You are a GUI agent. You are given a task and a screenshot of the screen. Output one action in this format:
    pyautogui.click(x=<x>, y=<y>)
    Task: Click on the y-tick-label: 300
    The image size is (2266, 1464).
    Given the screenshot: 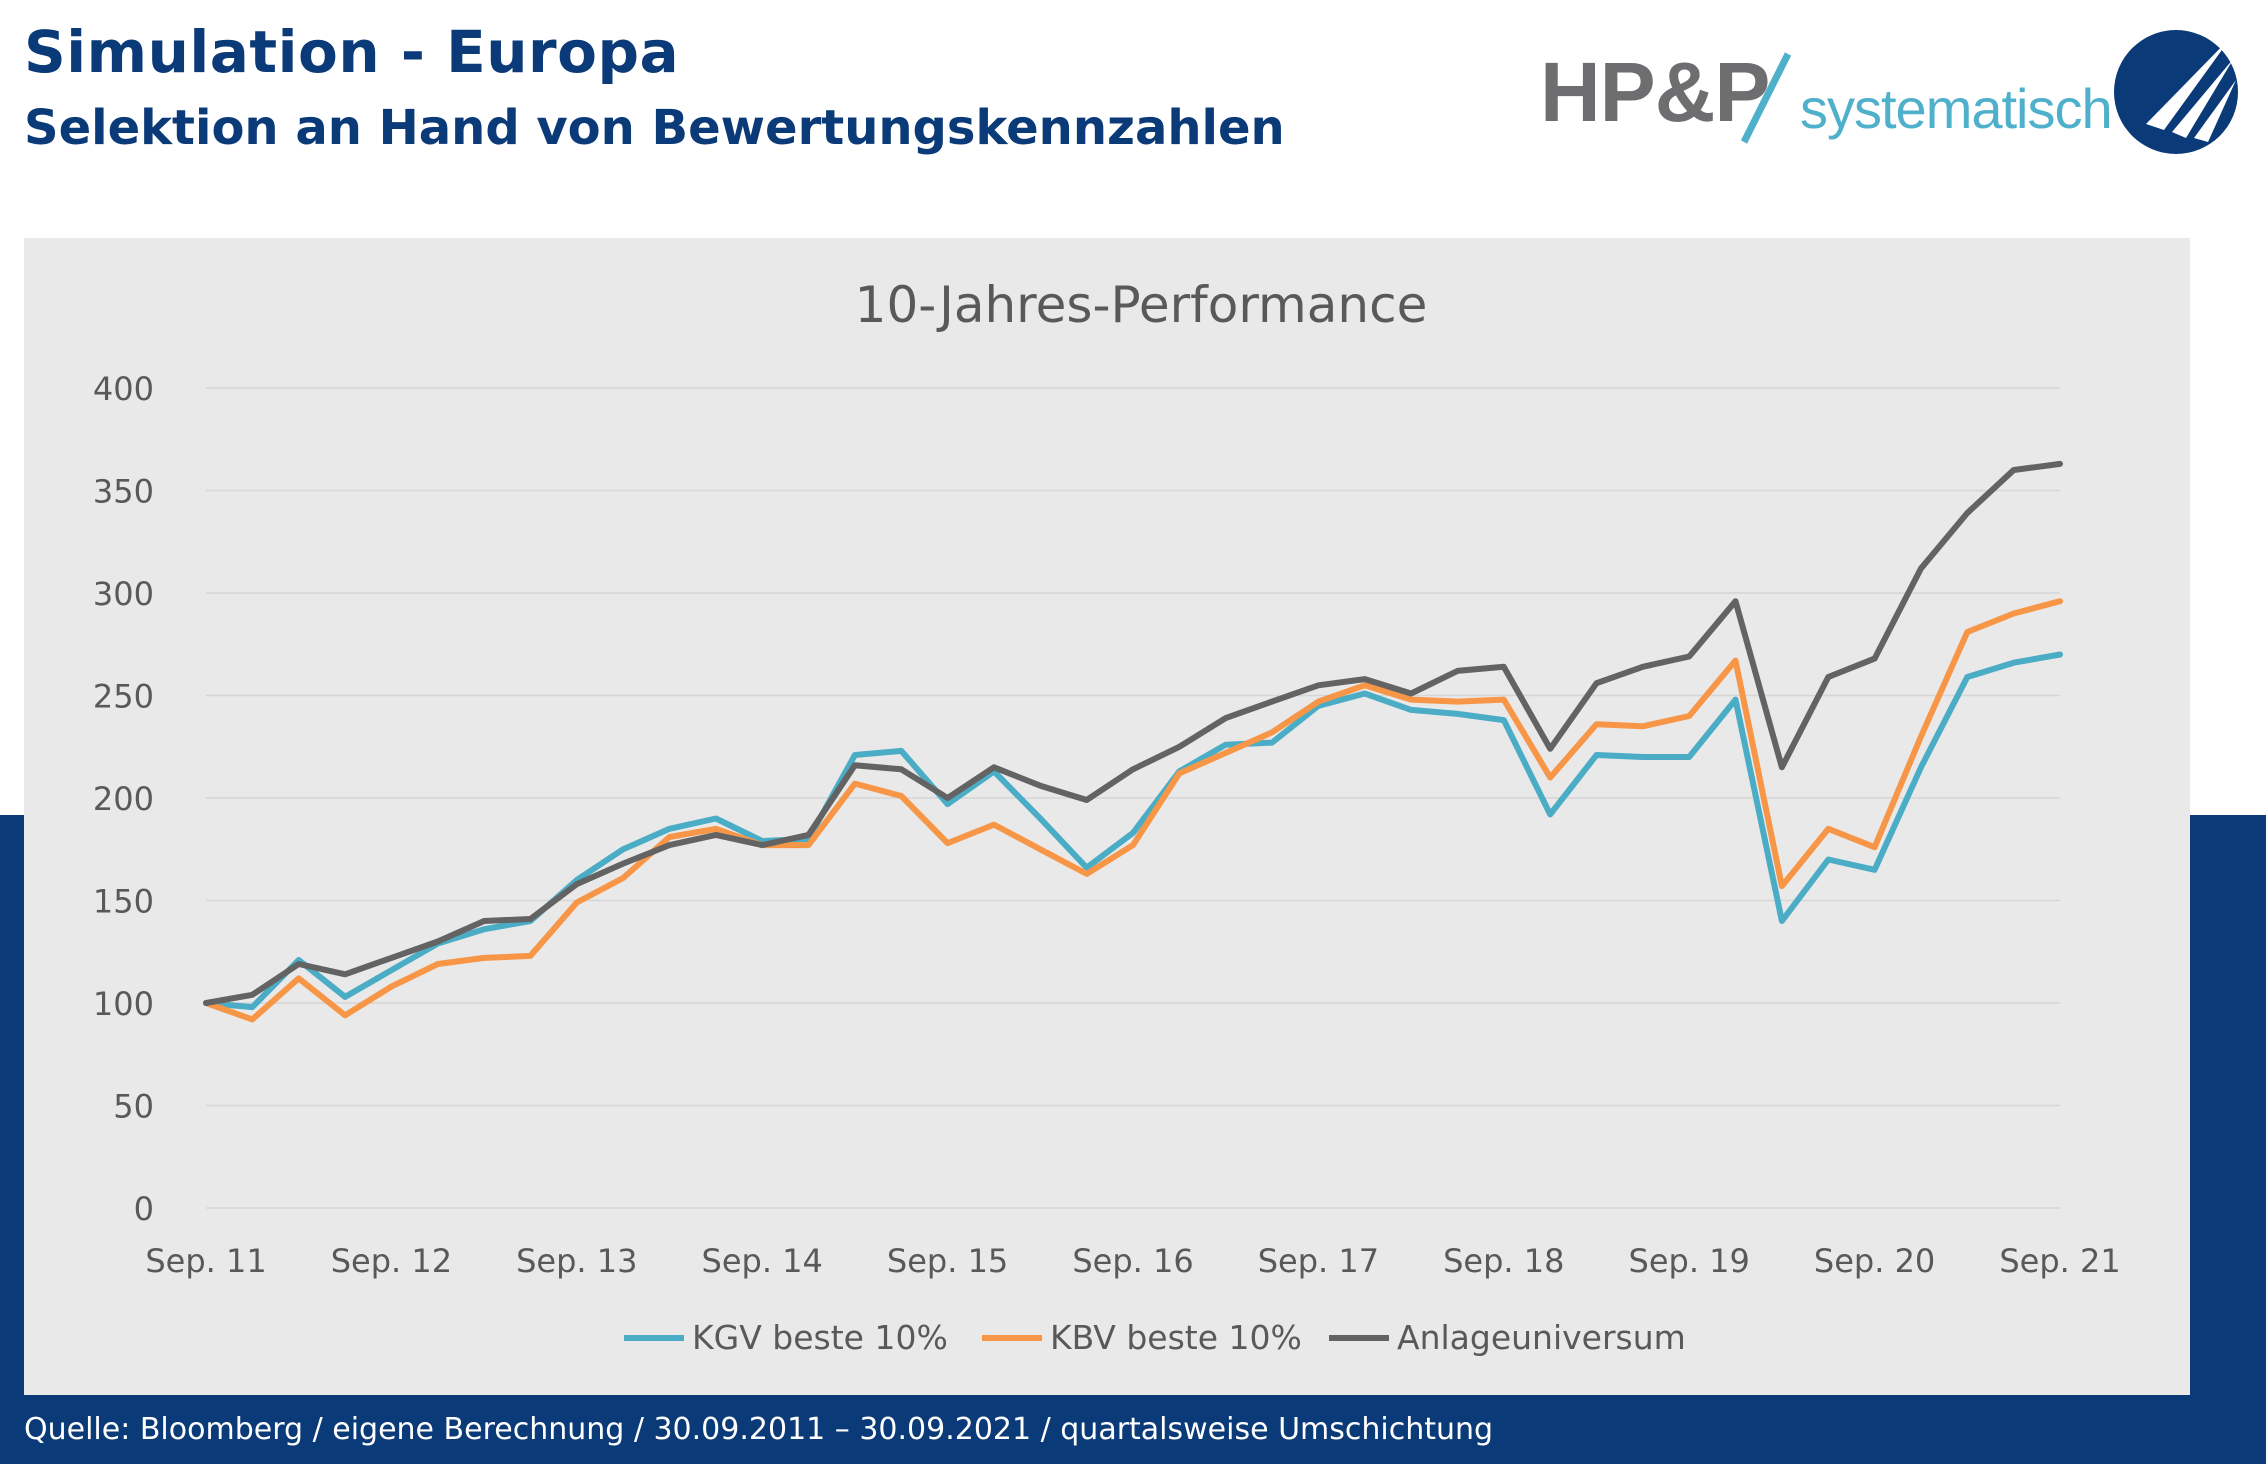 What is the action you would take?
    pyautogui.click(x=123, y=594)
    